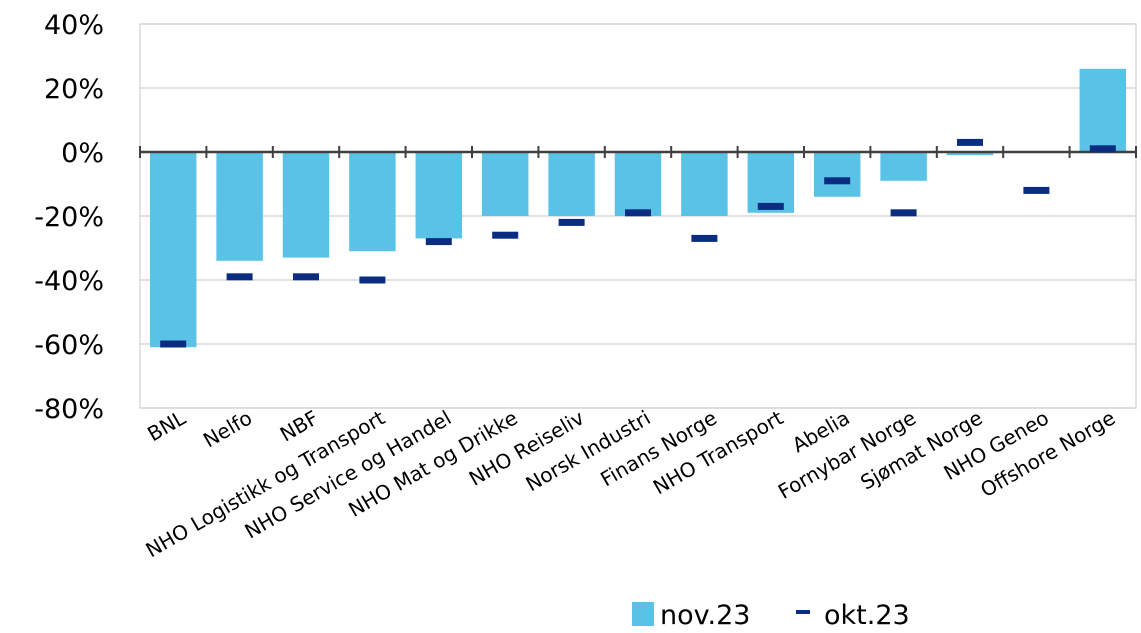 The width and height of the screenshot is (1141, 633). What do you see at coordinates (69, 281) in the screenshot?
I see `y-tick-label: -40%` at bounding box center [69, 281].